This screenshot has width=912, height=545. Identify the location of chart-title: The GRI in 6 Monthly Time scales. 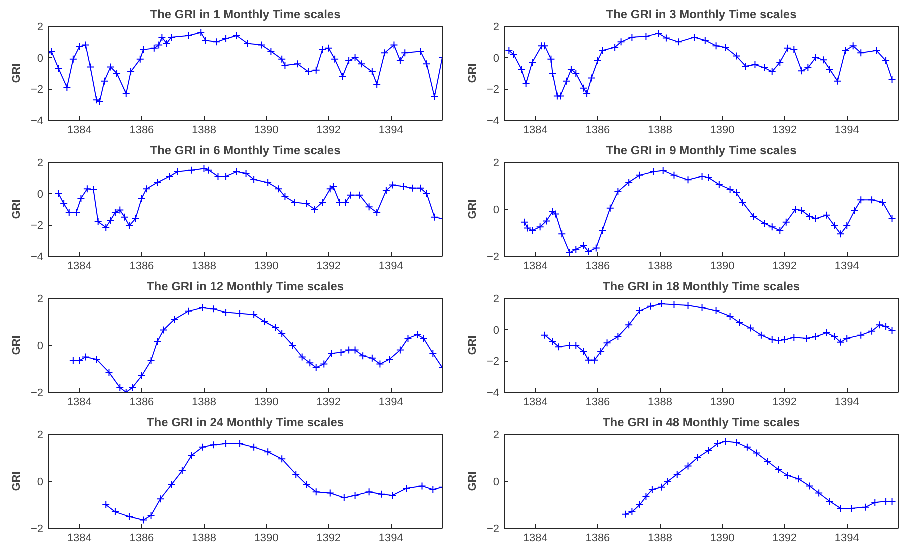
(246, 151).